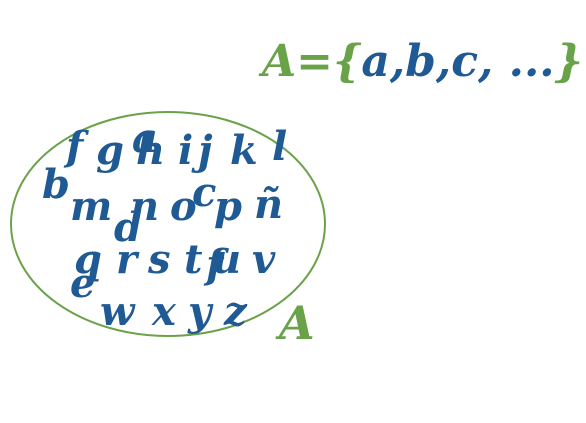  What do you see at coordinates (235, 311) in the screenshot?
I see `set-member-z: z` at bounding box center [235, 311].